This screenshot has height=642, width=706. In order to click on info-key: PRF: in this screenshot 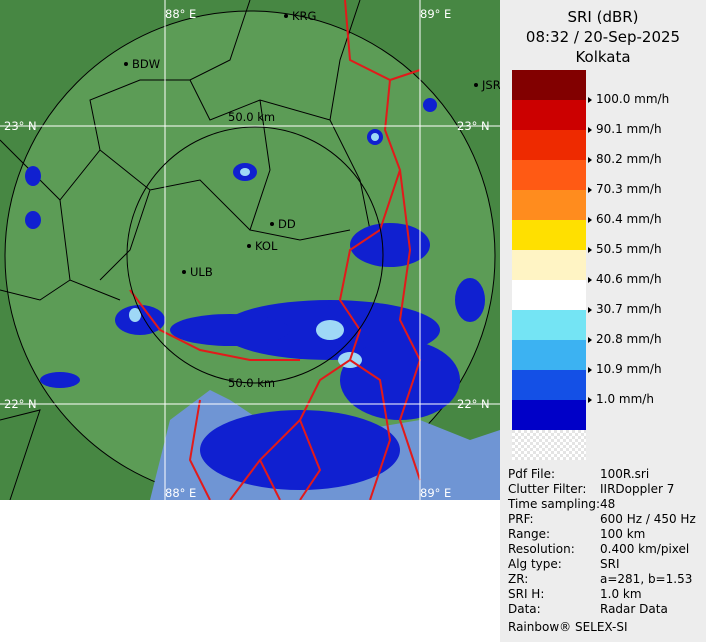, I will do `click(521, 519)`.